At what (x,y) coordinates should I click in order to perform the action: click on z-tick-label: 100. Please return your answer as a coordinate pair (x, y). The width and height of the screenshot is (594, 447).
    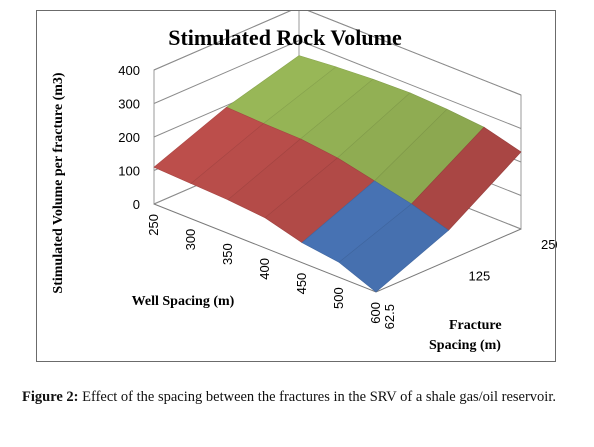
    Looking at the image, I should click on (129, 171).